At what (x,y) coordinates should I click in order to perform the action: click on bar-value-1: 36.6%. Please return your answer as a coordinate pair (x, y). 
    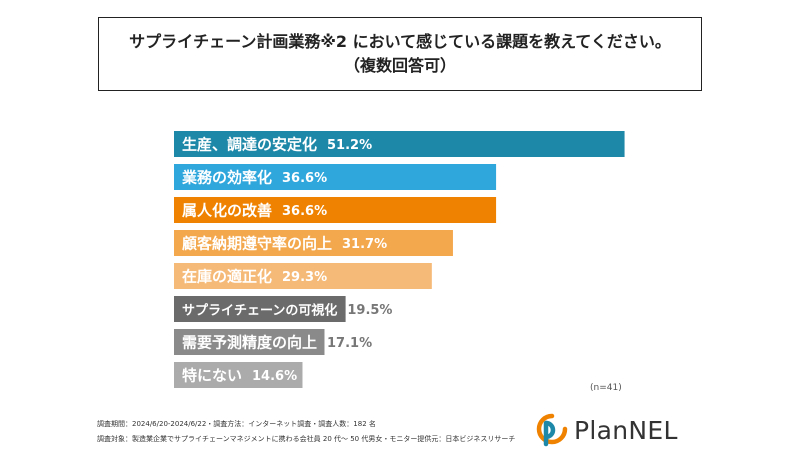
    Looking at the image, I should click on (304, 178).